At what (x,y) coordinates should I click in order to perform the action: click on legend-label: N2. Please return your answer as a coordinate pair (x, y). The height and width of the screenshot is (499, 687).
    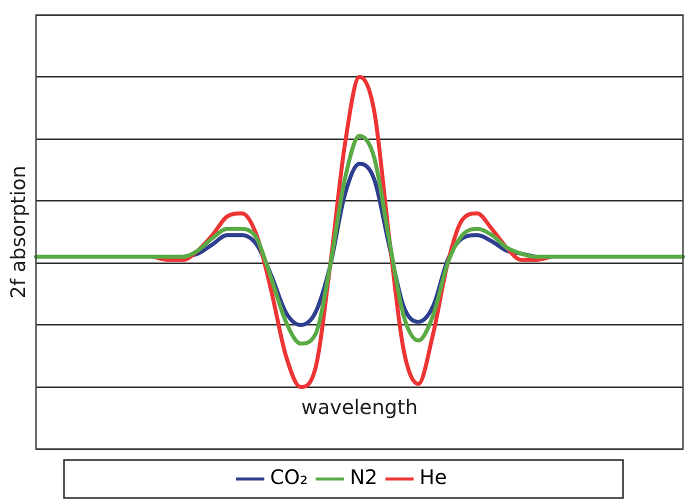
    Looking at the image, I should click on (364, 477).